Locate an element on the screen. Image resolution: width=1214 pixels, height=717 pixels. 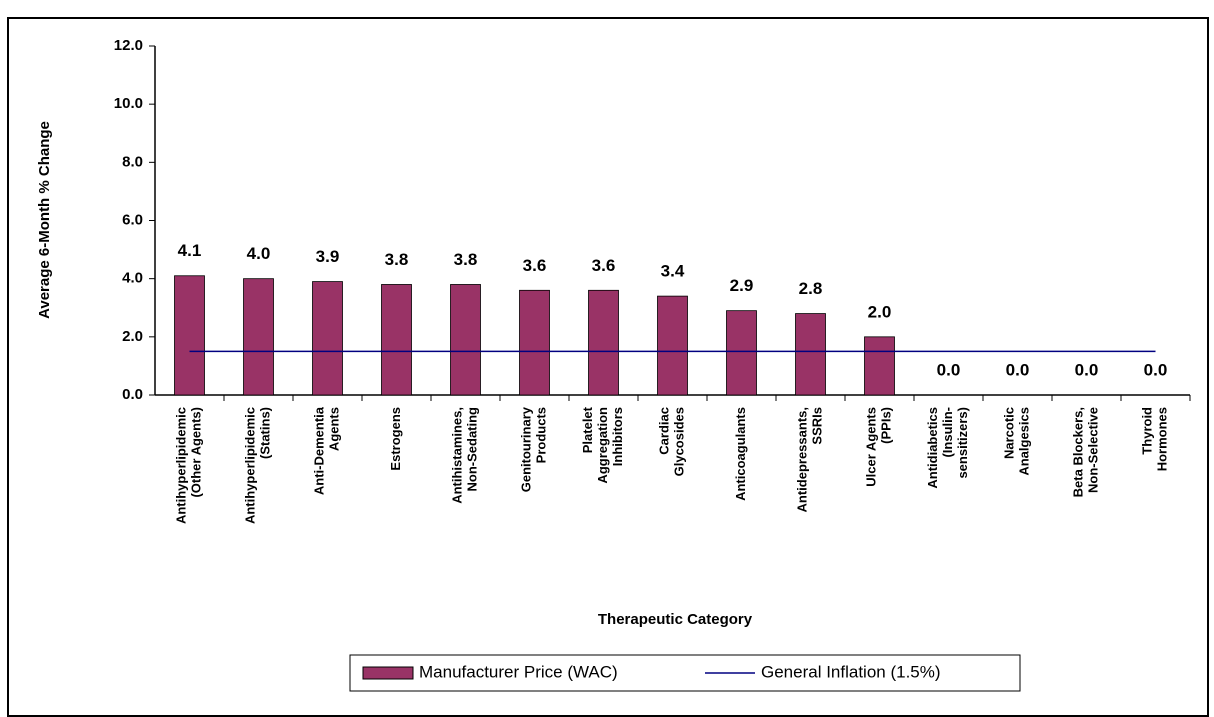
x-tick-label: SSRIs is located at coordinates (816, 426).